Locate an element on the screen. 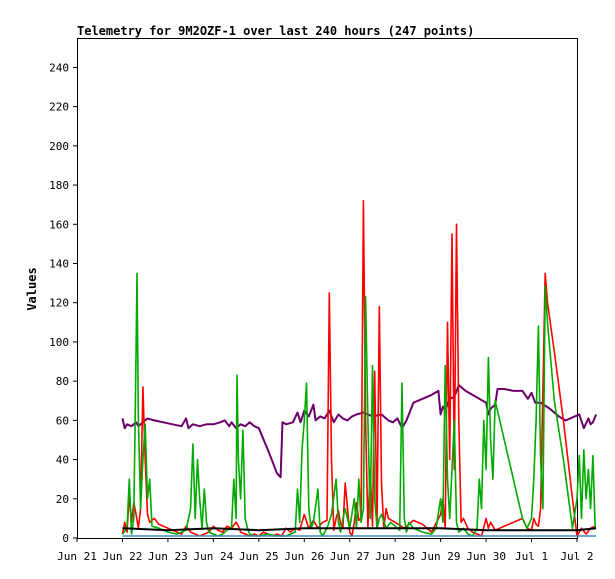 The width and height of the screenshot is (615, 579). y-tick-label: 160 is located at coordinates (59, 224).